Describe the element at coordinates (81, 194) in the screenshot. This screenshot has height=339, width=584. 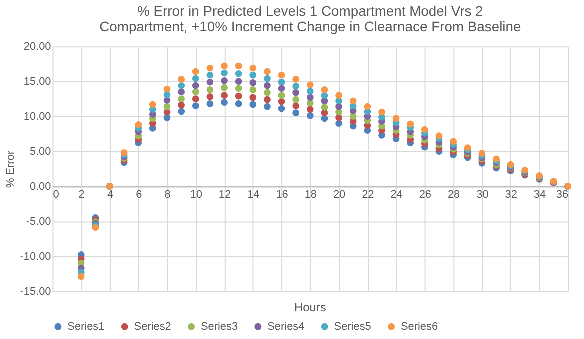
I see `x-tick-label: 2` at that location.